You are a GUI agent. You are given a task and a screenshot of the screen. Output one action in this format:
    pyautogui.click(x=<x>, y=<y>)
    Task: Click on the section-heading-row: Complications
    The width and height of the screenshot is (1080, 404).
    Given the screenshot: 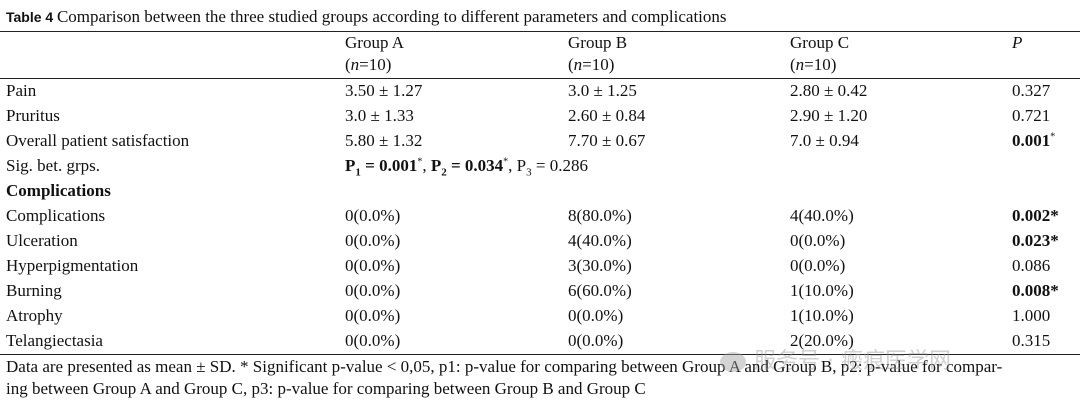 What is the action you would take?
    pyautogui.click(x=540, y=193)
    